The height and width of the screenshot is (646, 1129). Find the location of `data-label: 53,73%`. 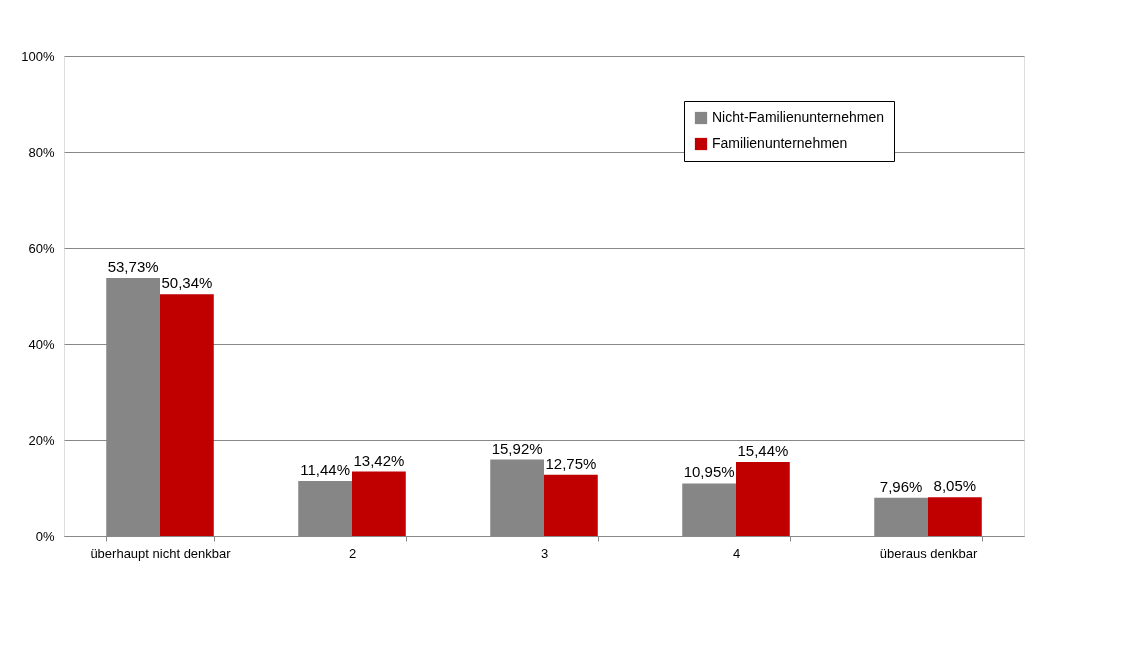

data-label: 53,73% is located at coordinates (133, 267).